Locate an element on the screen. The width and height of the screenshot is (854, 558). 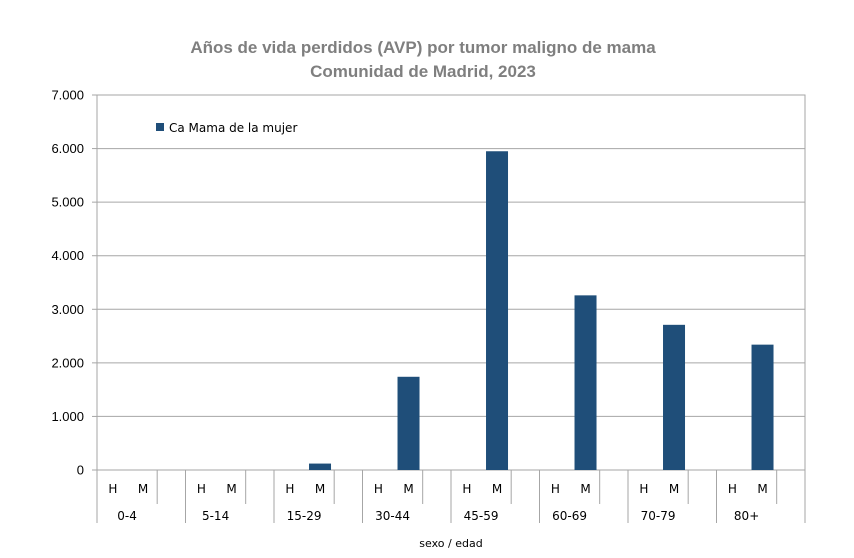
y-tick-label: 7.000 is located at coordinates (67, 95).